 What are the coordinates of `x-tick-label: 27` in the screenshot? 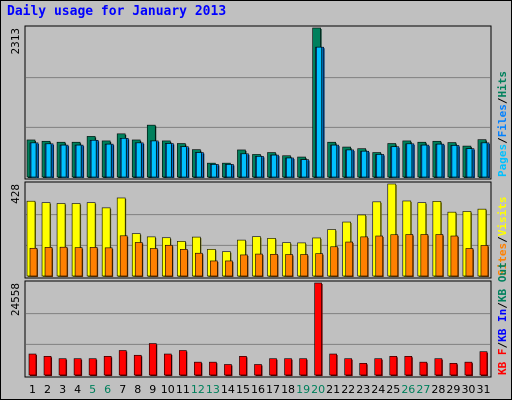 It's located at (423, 389).